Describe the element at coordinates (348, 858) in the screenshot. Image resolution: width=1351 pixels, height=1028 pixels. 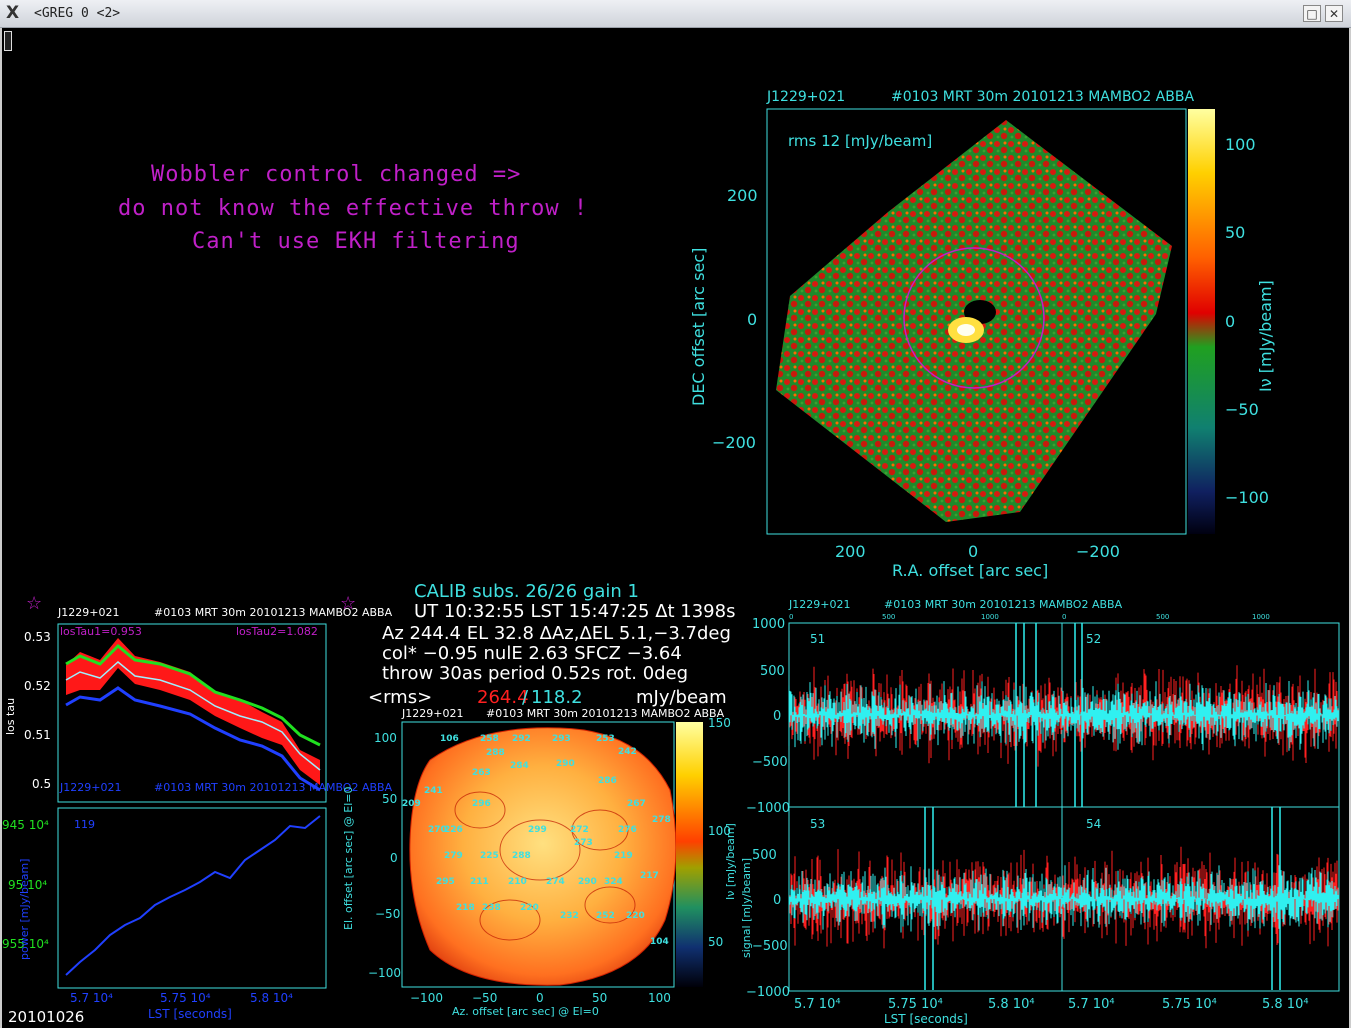
I see `elmap-ylabel: El. offset [arc sec] @ El=0` at that location.